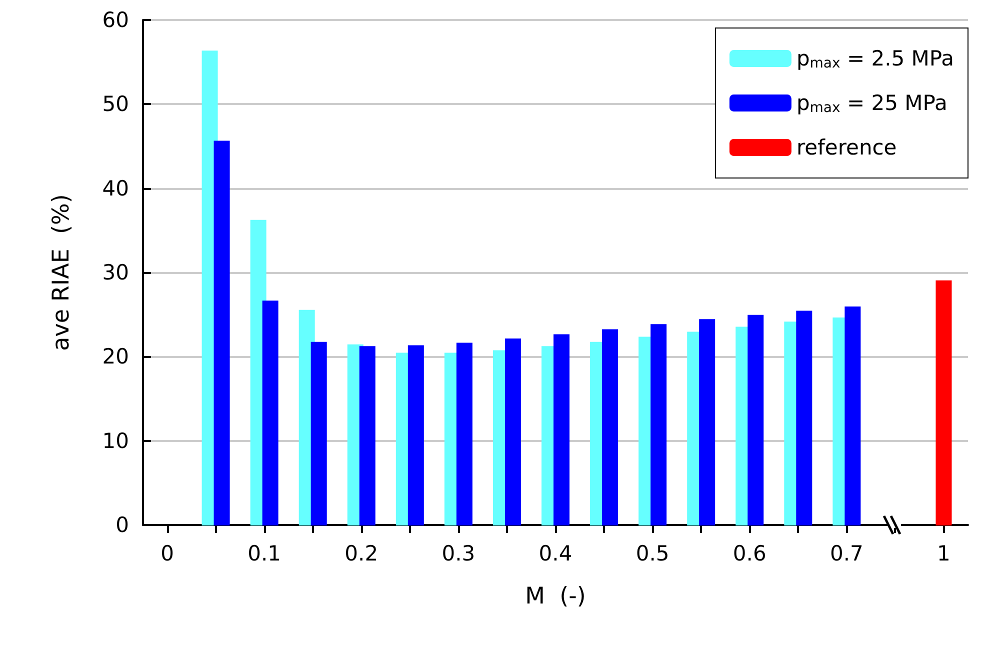 The width and height of the screenshot is (990, 648). Describe the element at coordinates (943, 554) in the screenshot. I see `x-tick-label: 1` at that location.